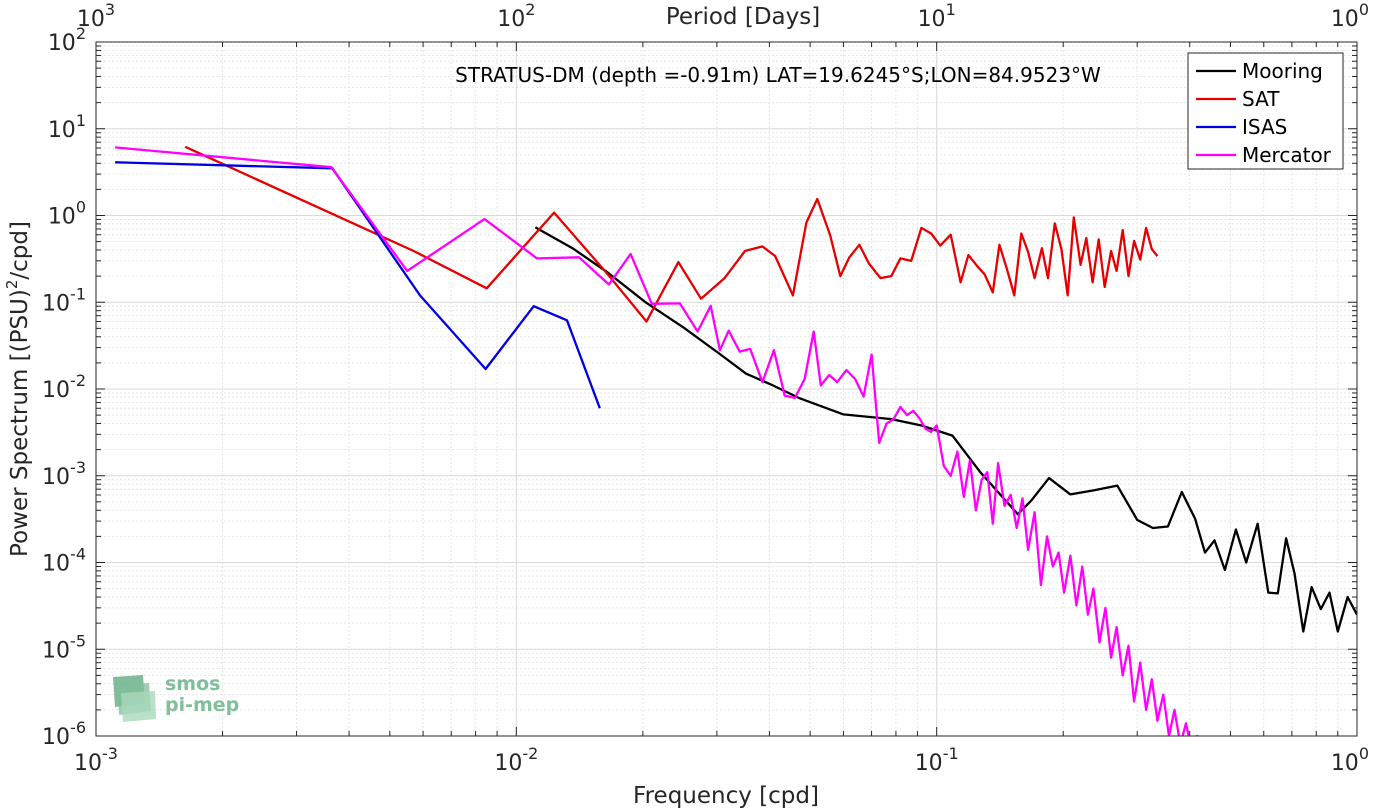  Describe the element at coordinates (110, 9) in the screenshot. I see `x2-tick-label-exp: 3` at that location.